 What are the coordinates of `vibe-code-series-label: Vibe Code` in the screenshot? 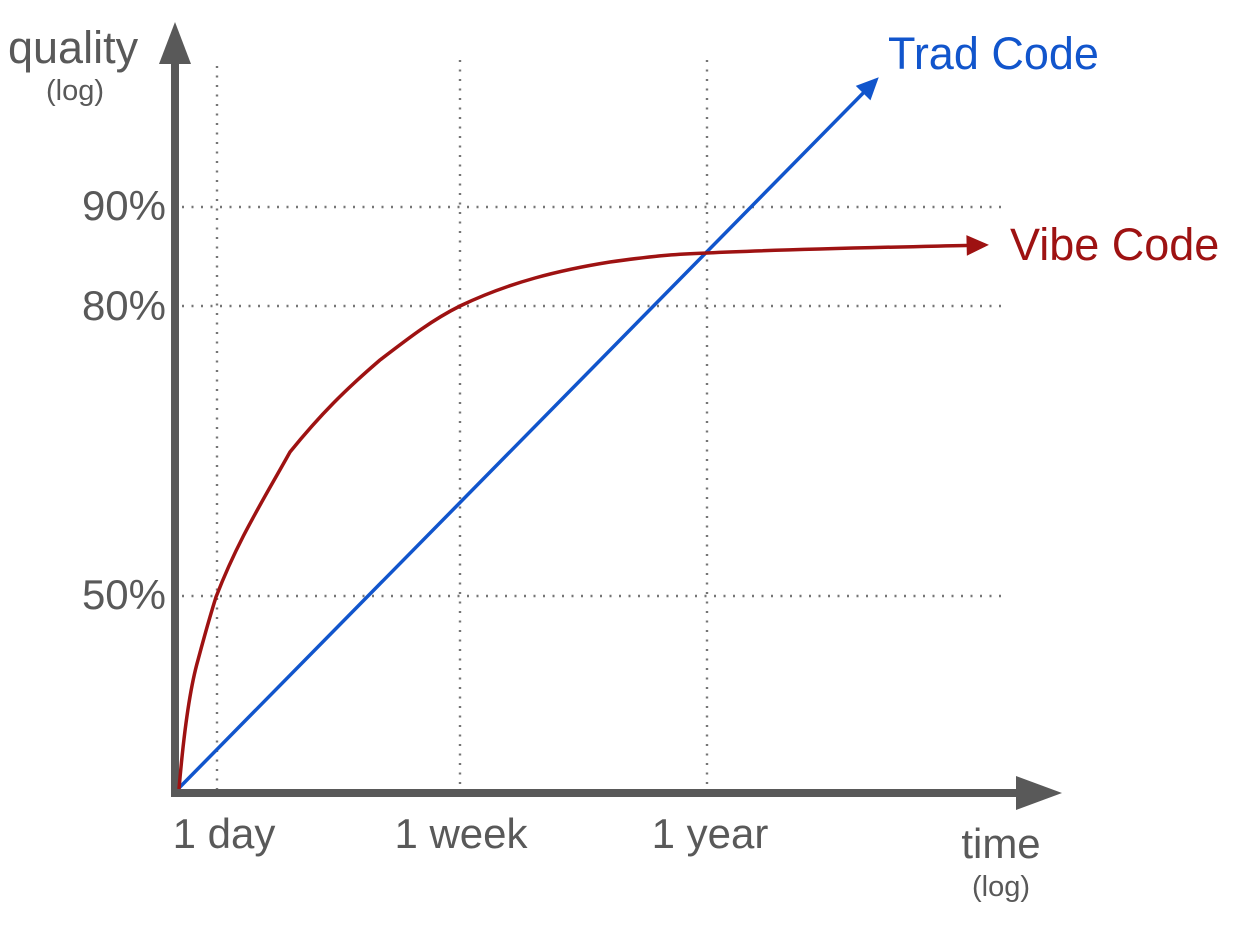 It's located at (1115, 244).